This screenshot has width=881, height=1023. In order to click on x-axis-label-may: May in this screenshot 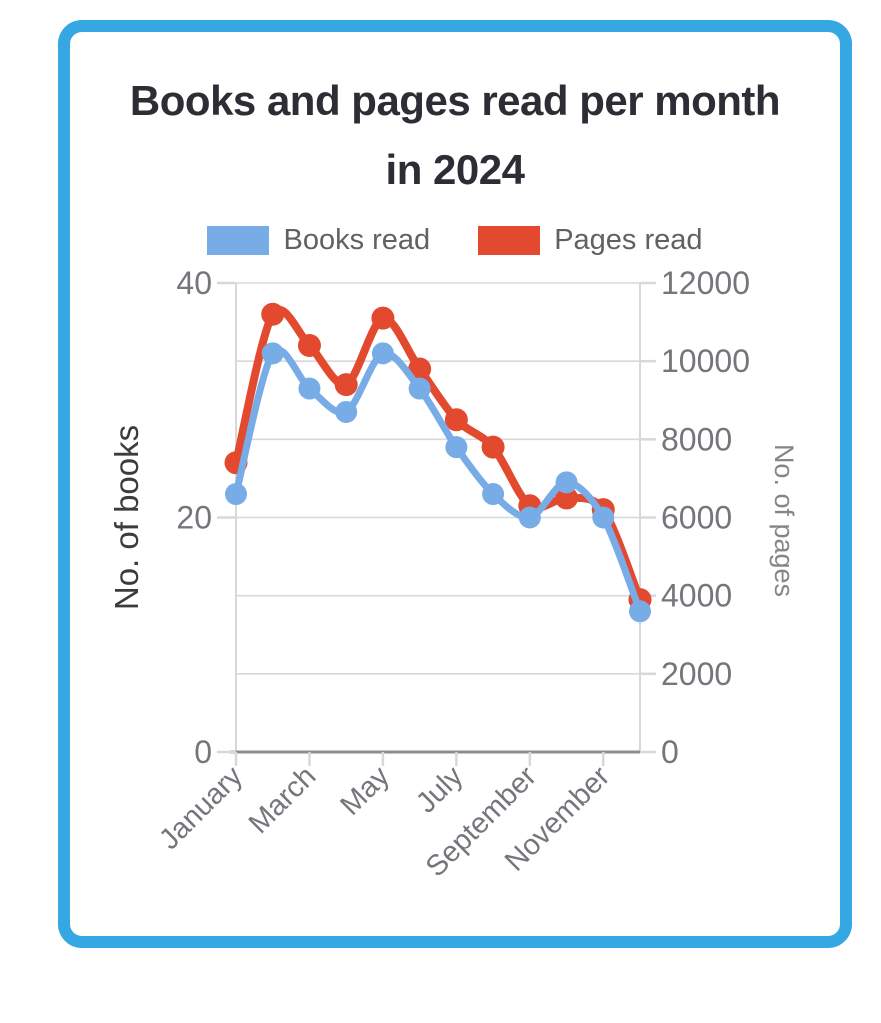, I will do `click(365, 791)`.